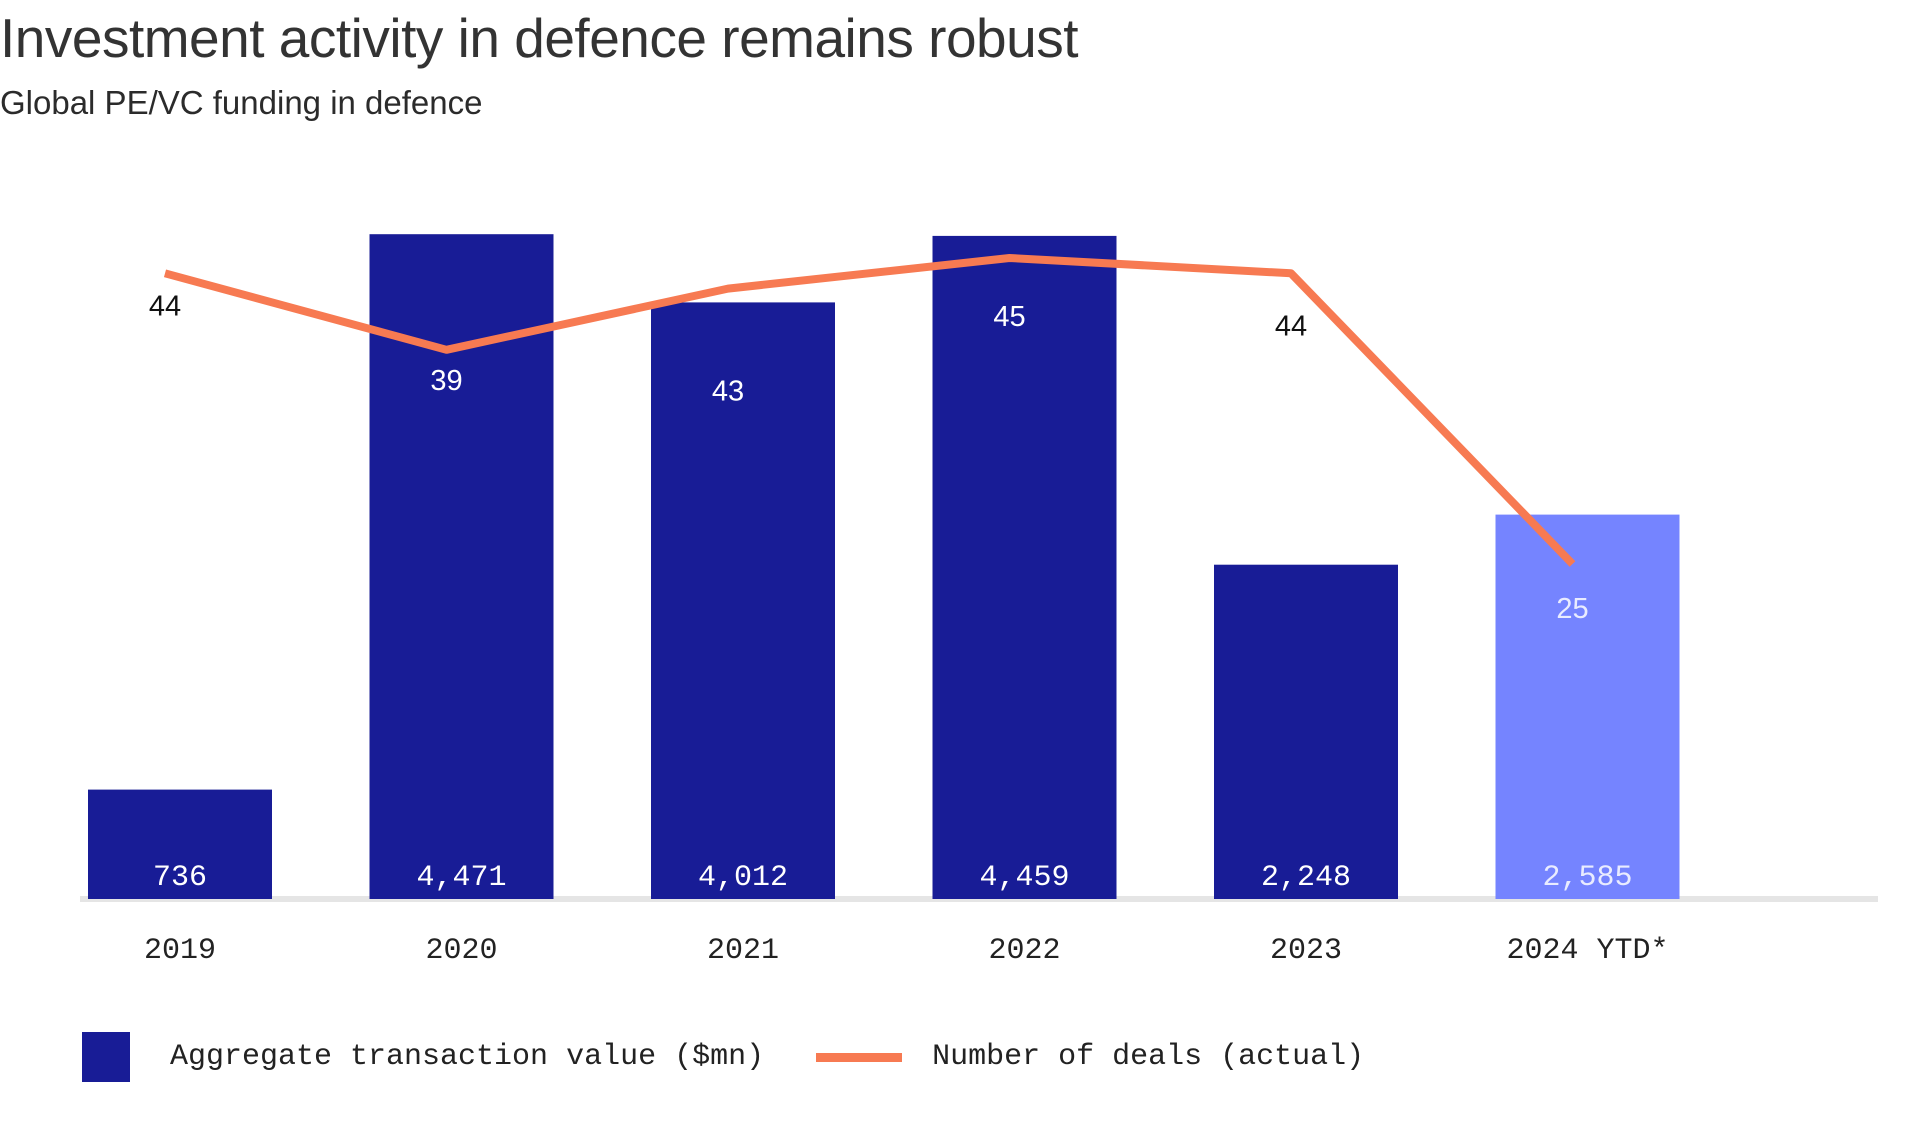 This screenshot has height=1131, width=1920. What do you see at coordinates (1572, 609) in the screenshot?
I see `deals-value-label: 25` at bounding box center [1572, 609].